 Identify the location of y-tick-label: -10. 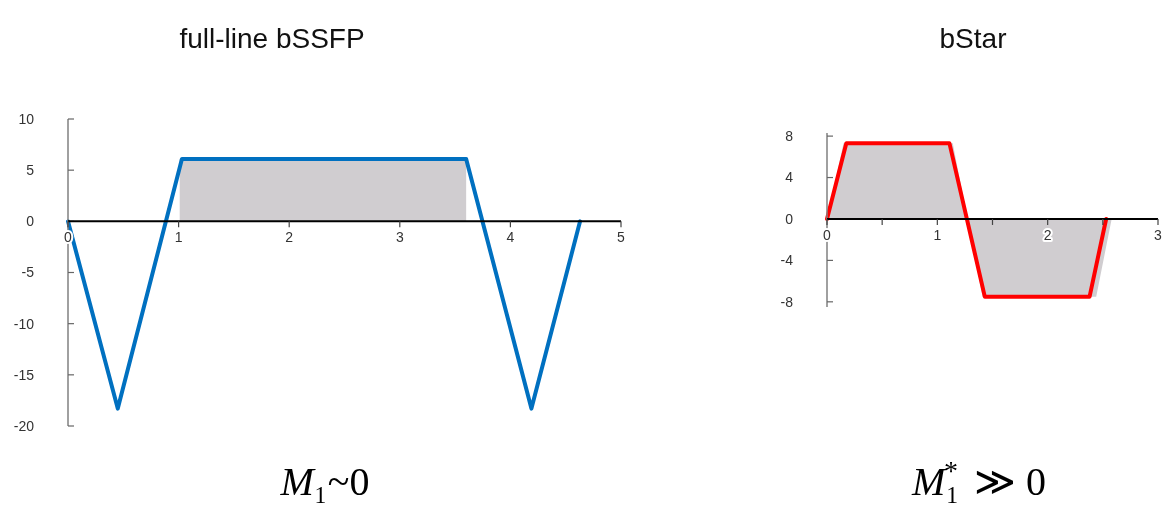
(24, 323).